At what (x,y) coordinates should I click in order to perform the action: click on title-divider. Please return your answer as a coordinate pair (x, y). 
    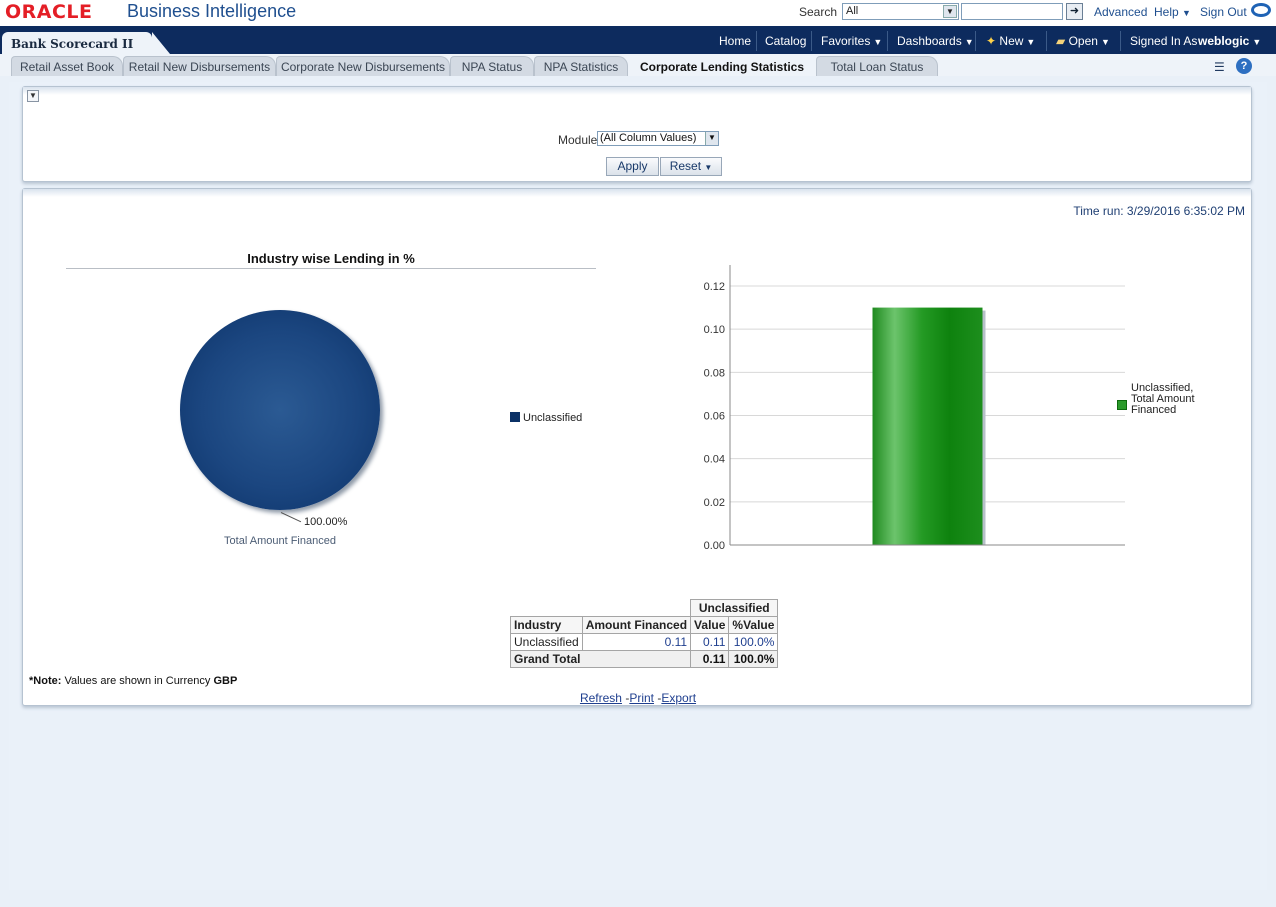
    Looking at the image, I should click on (331, 268).